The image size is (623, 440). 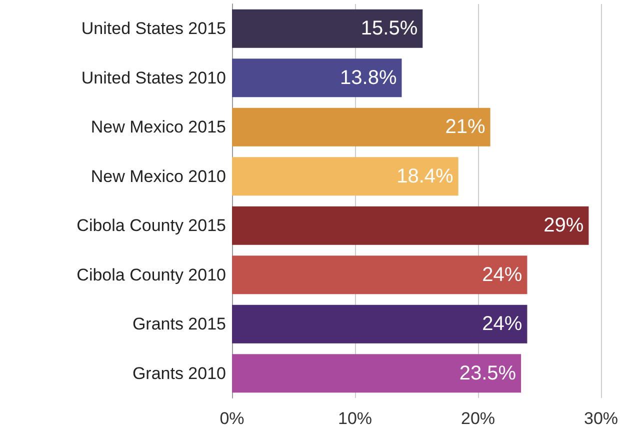 What do you see at coordinates (478, 418) in the screenshot?
I see `x-tick-label: 20%` at bounding box center [478, 418].